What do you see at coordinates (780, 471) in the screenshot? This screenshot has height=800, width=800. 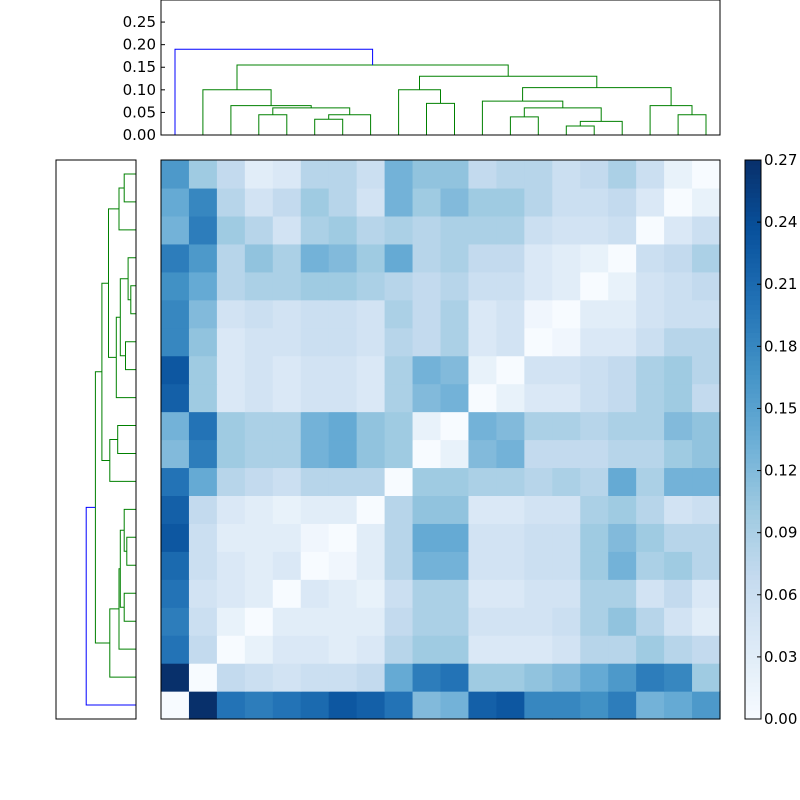 I see `colorbar-tick-label: 0.12` at bounding box center [780, 471].